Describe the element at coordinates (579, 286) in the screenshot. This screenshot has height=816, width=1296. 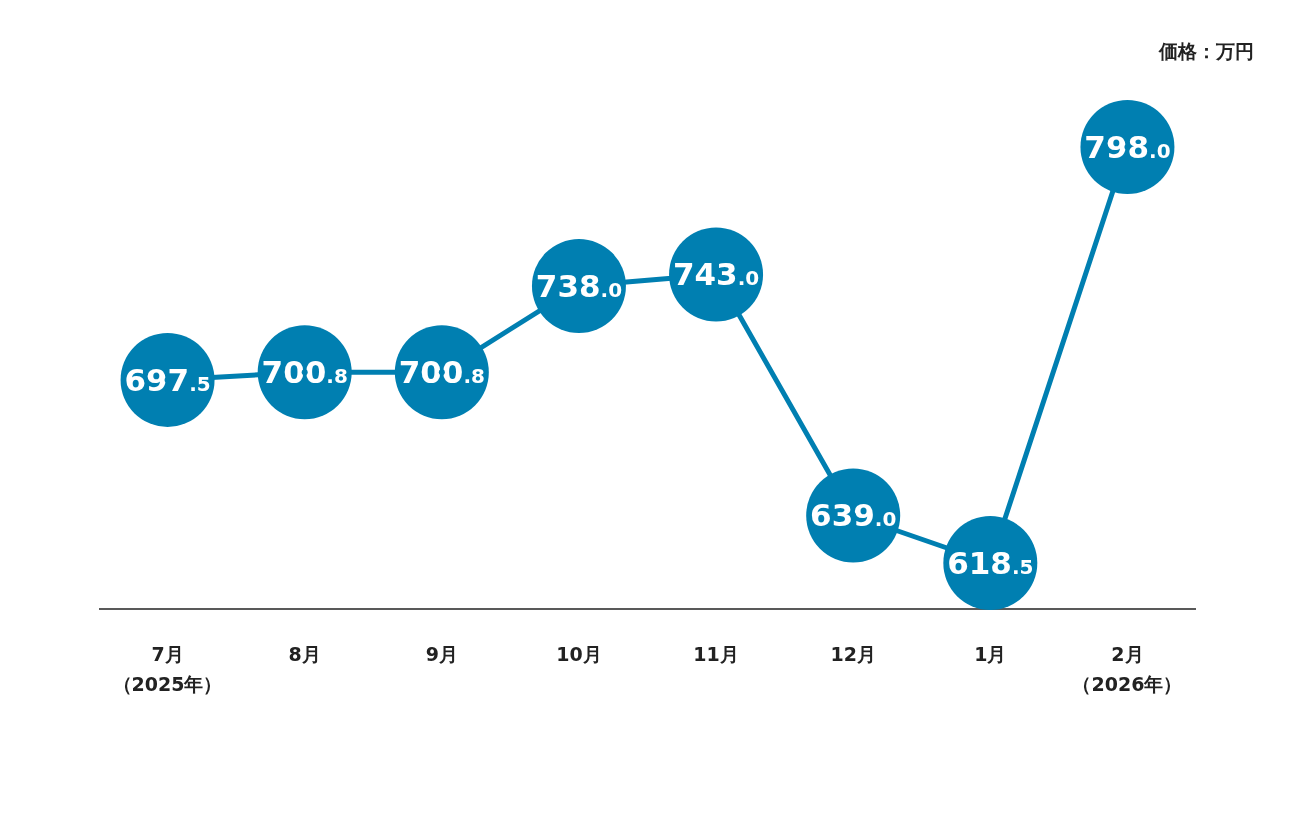
I see `data-label: 738.0` at that location.